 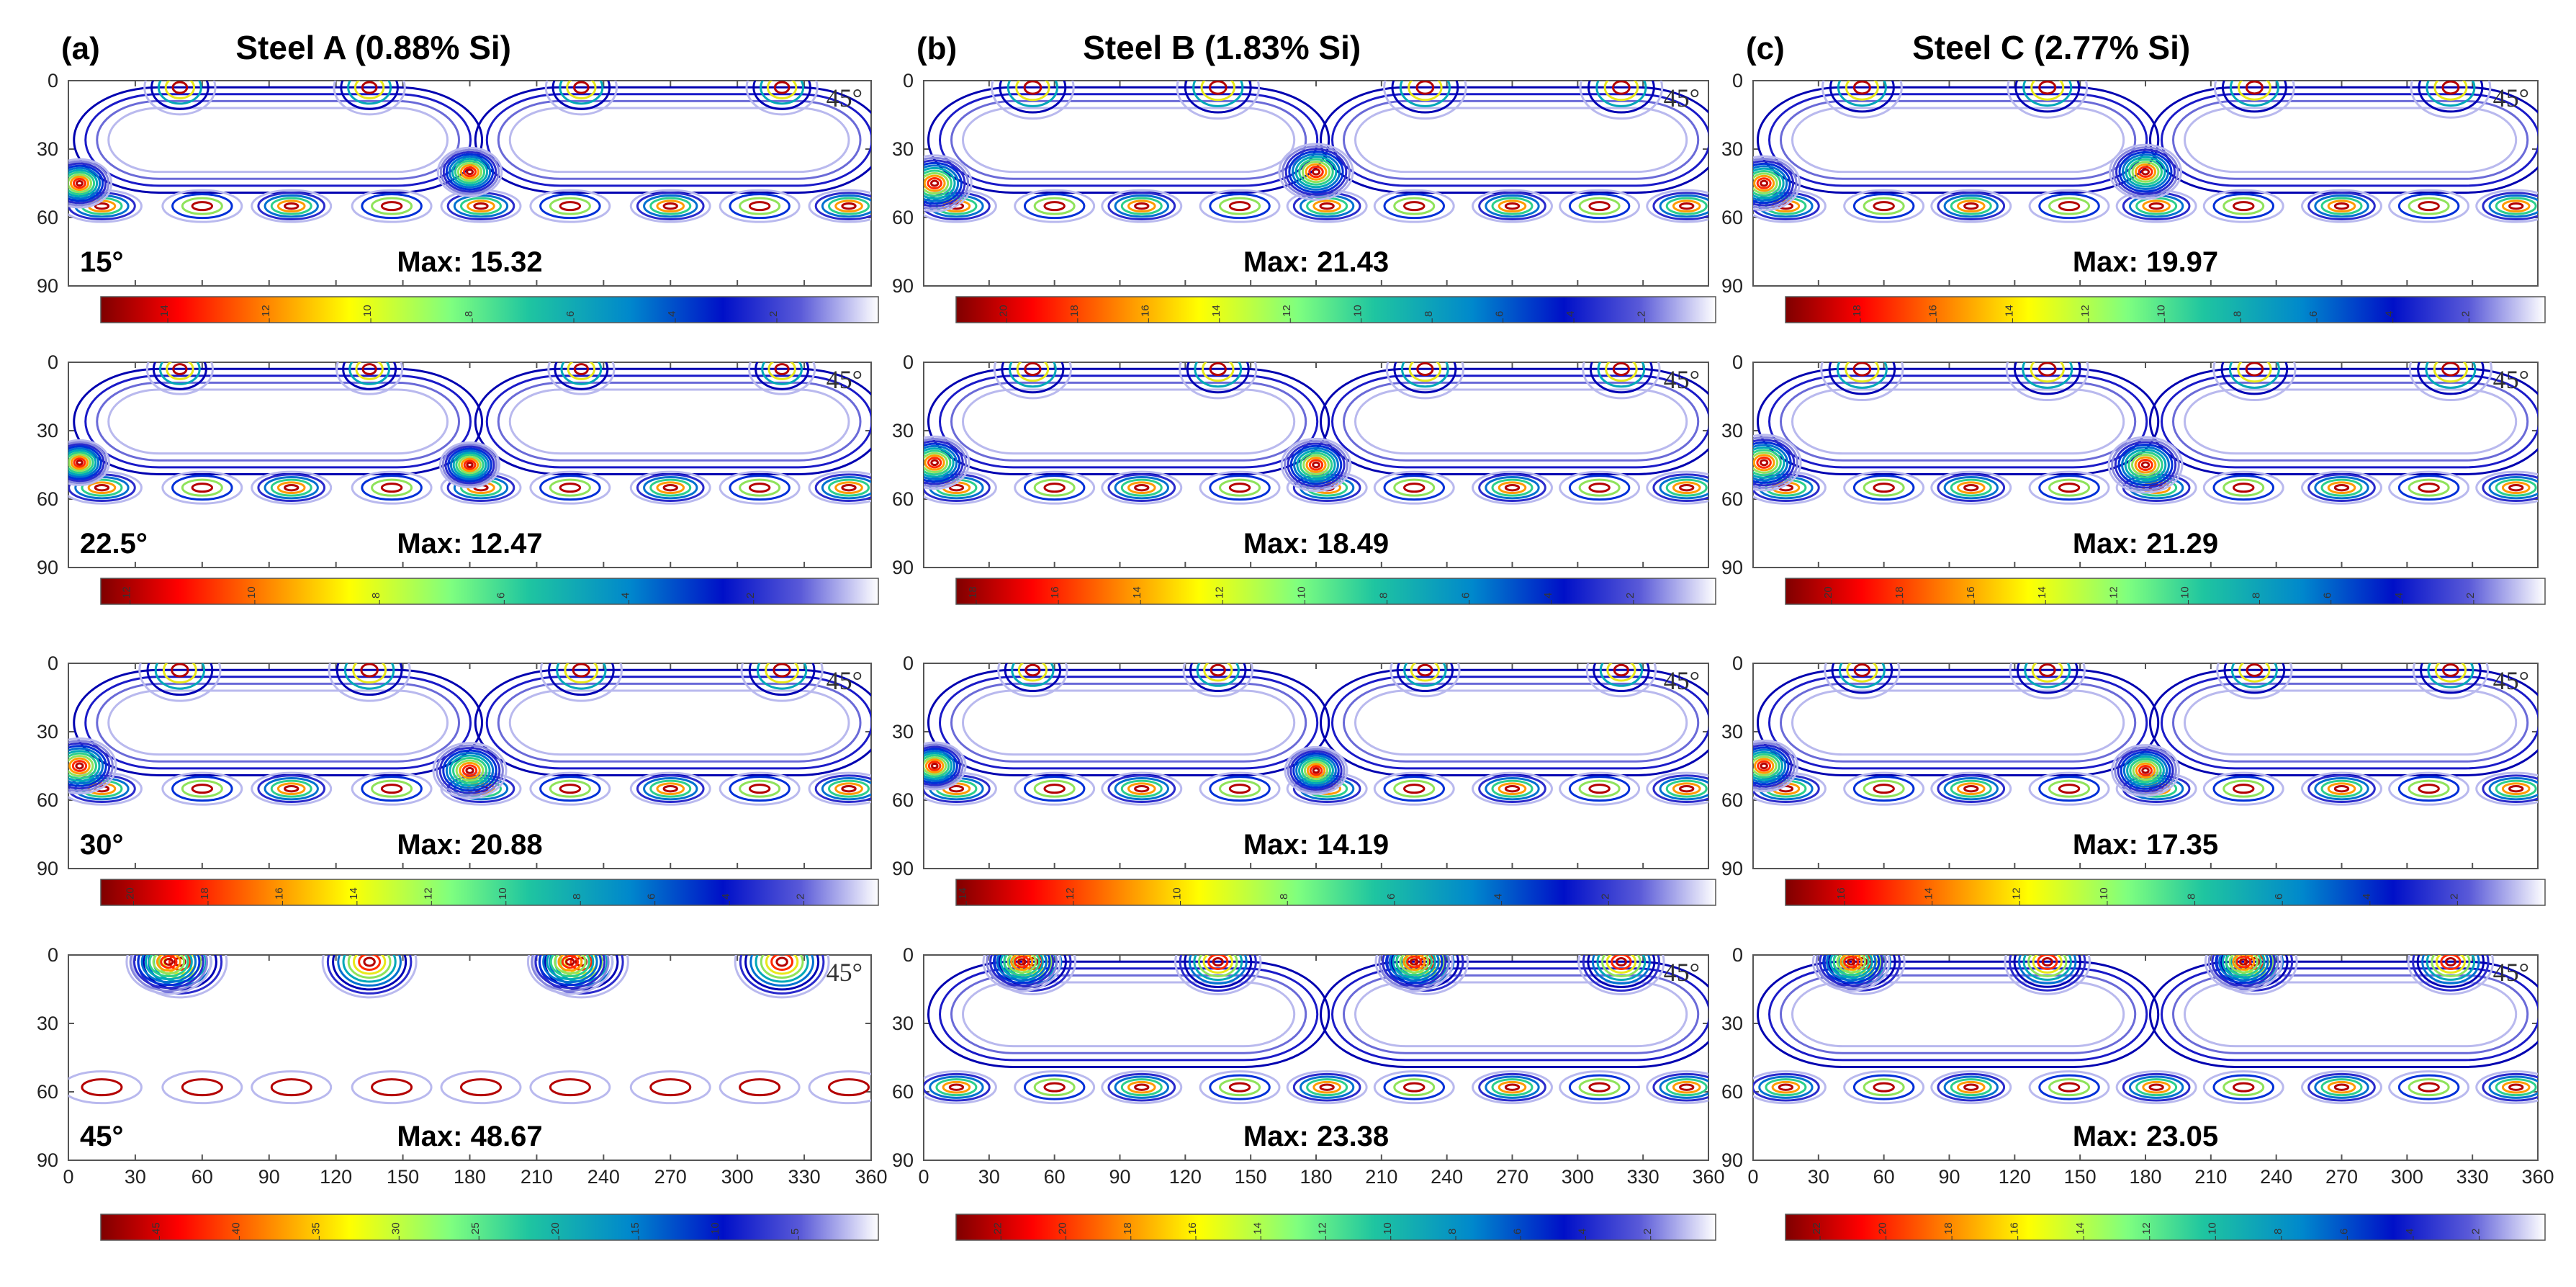 What do you see at coordinates (1732, 568) in the screenshot?
I see `y-tick-label: 90` at bounding box center [1732, 568].